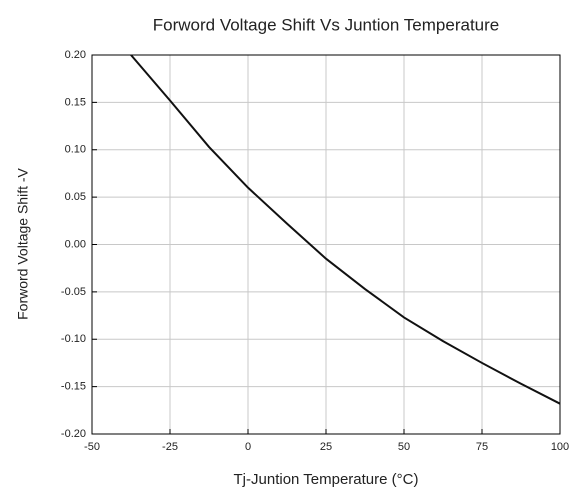 The image size is (575, 491). What do you see at coordinates (73, 292) in the screenshot?
I see `y-tick-label: -0.05` at bounding box center [73, 292].